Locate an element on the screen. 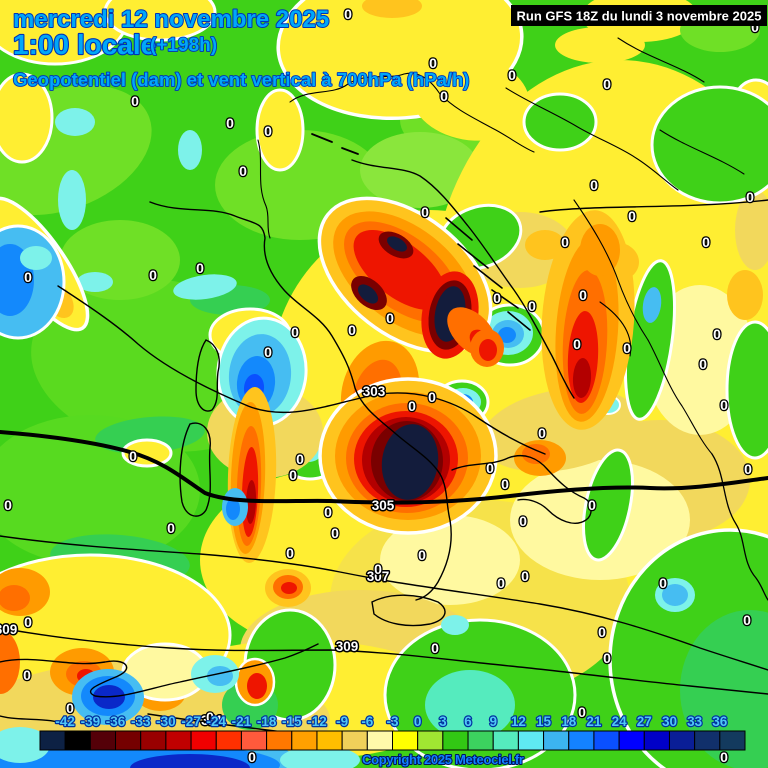 The width and height of the screenshot is (768, 768). colorbar-tick-label: 3 is located at coordinates (443, 721).